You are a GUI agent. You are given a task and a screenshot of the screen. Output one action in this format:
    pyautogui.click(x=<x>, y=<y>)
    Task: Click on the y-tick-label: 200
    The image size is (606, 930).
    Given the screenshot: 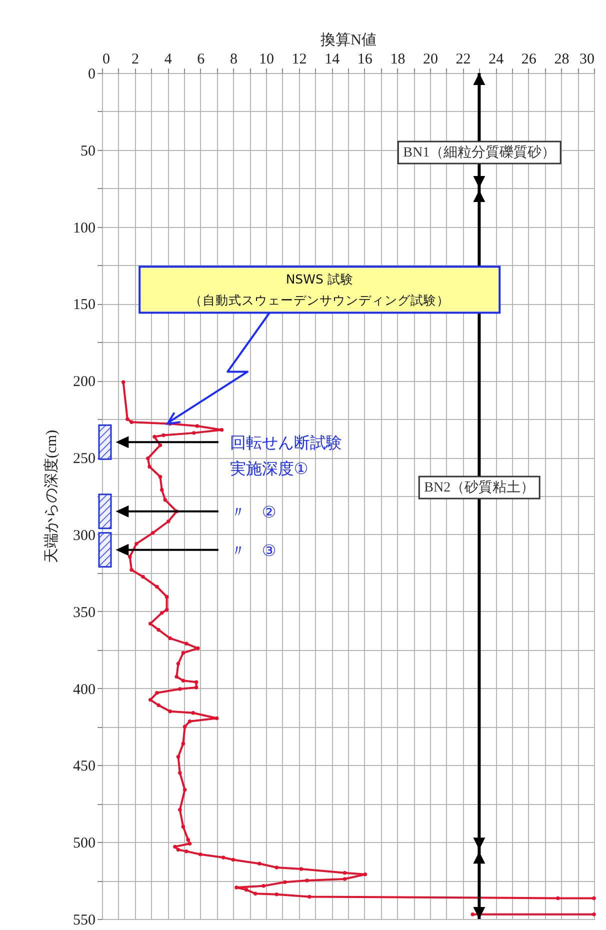 What is the action you would take?
    pyautogui.click(x=84, y=382)
    